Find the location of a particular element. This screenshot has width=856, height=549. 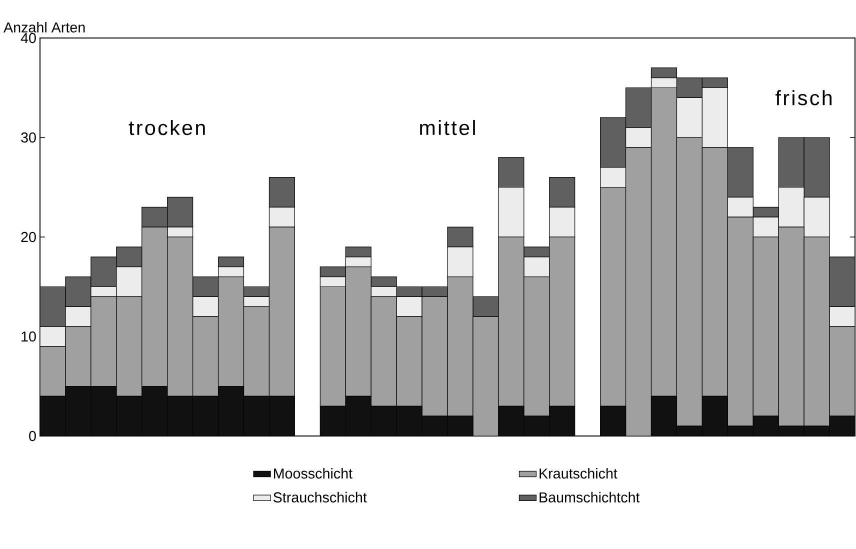

y-tick-label: 30 is located at coordinates (28, 137).